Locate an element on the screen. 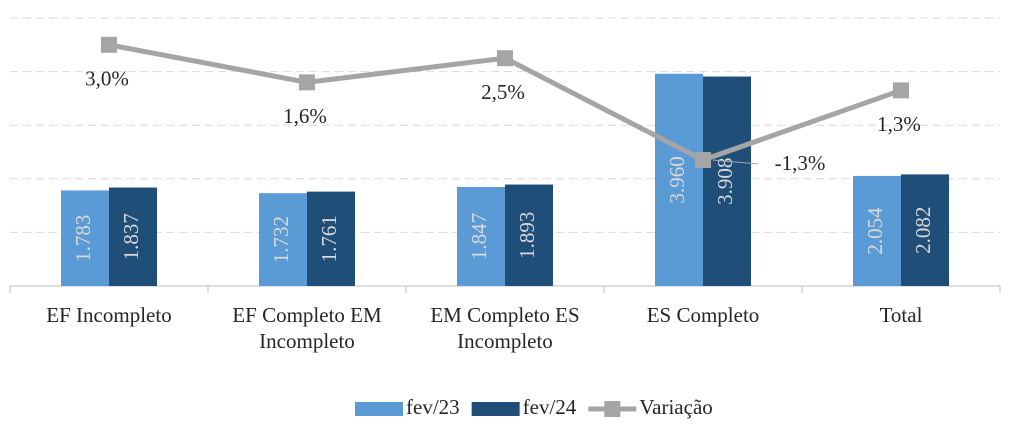 The width and height of the screenshot is (1011, 428). x-tick-label: EF Completo EM Incompleto is located at coordinates (307, 328).